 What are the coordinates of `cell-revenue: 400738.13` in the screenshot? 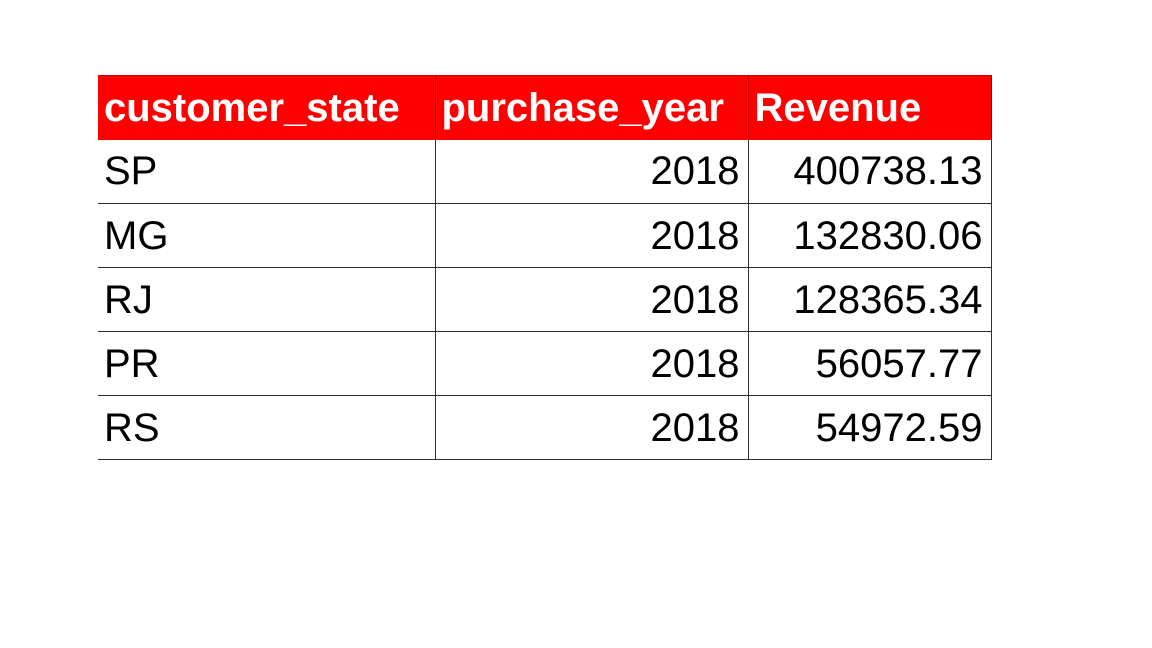 It's located at (870, 171).